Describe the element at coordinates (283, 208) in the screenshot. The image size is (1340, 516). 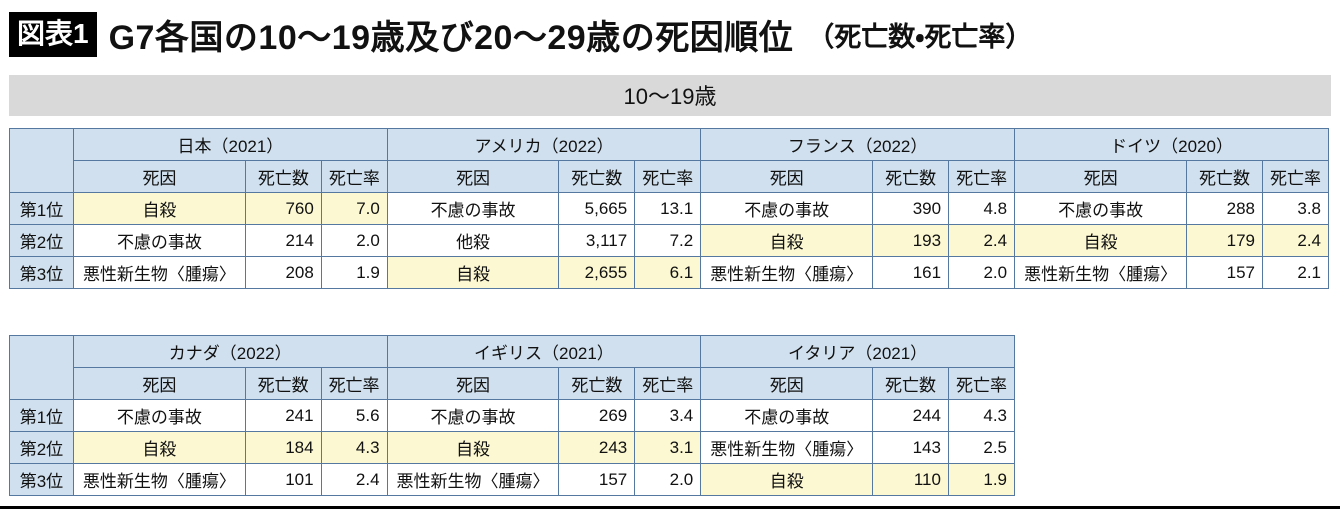
I see `deaths-cell: 760` at that location.